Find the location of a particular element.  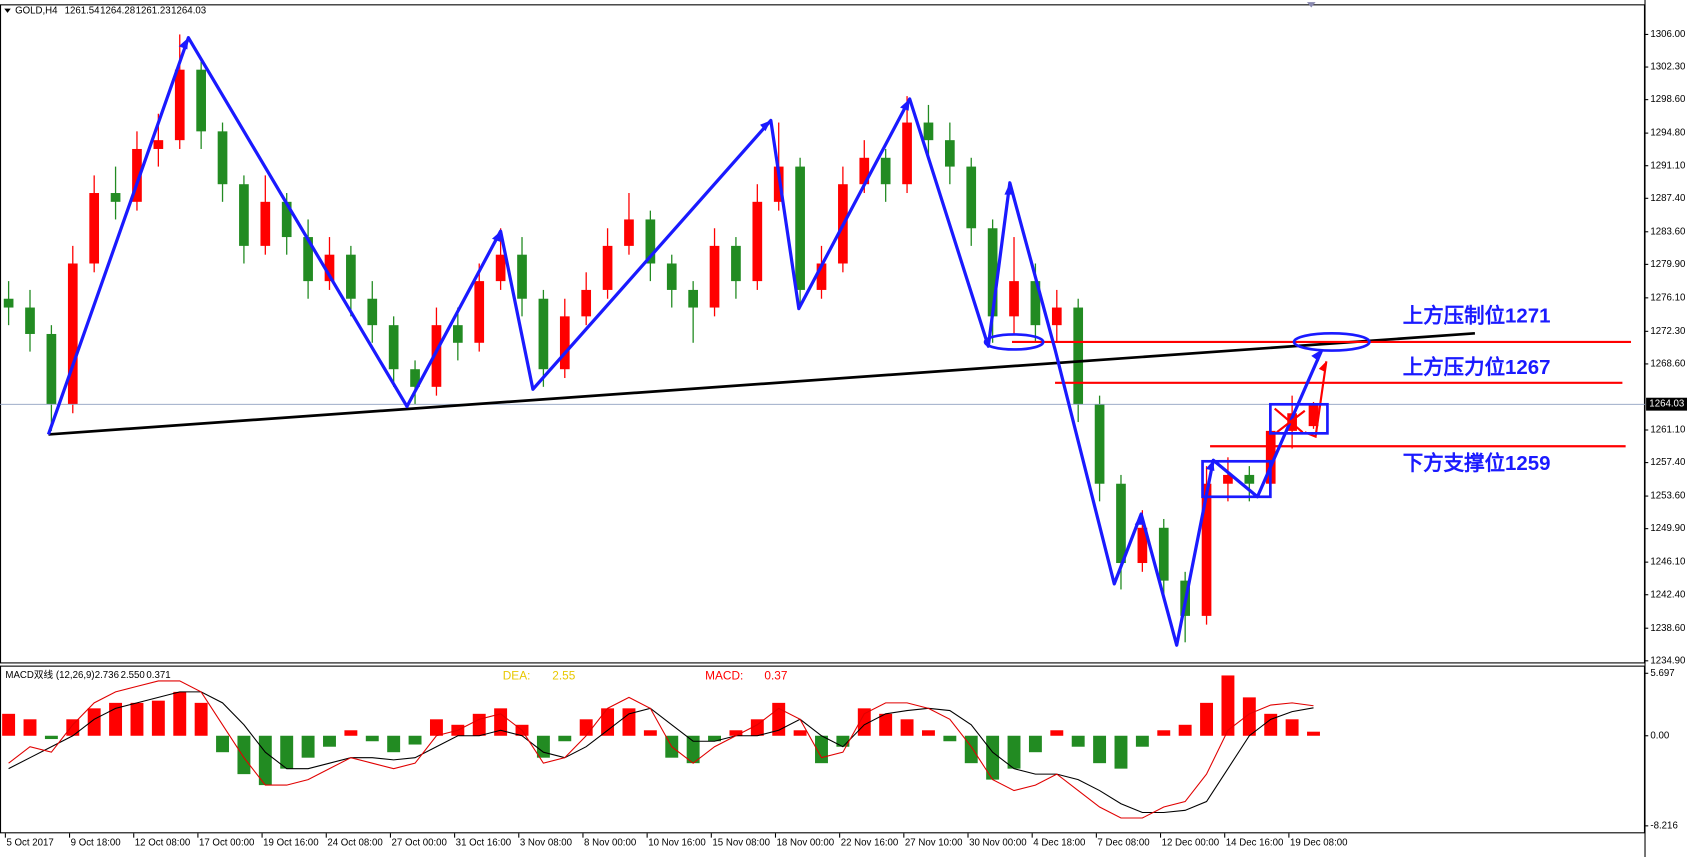

y-tick-label: 1272.30 is located at coordinates (1667, 331).